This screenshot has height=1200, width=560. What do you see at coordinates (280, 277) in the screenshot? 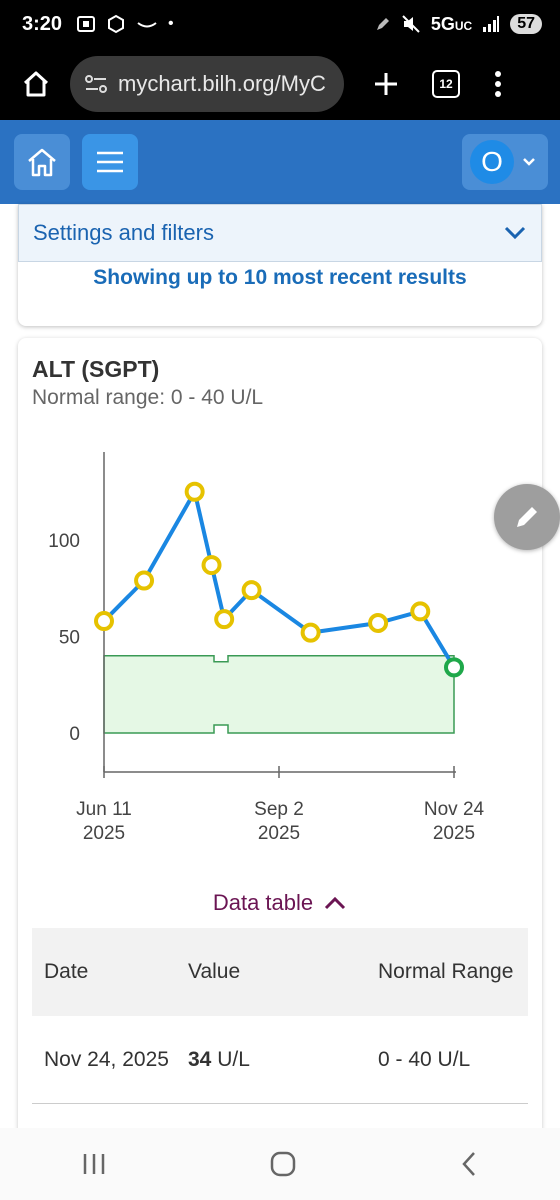
I see `results-count-text: Showing up to 10 most recent results` at bounding box center [280, 277].